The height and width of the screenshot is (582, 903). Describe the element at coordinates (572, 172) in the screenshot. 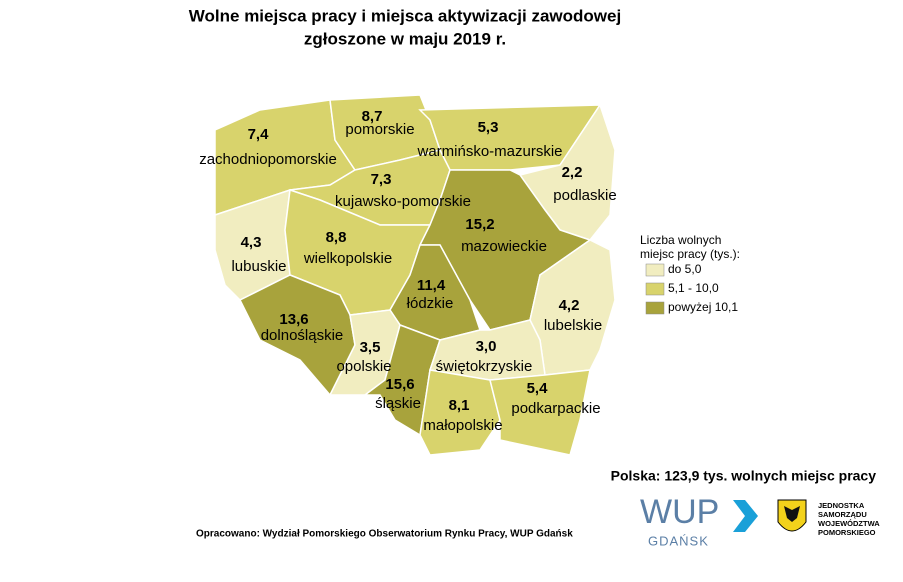

I see `value-label: 2,2` at that location.